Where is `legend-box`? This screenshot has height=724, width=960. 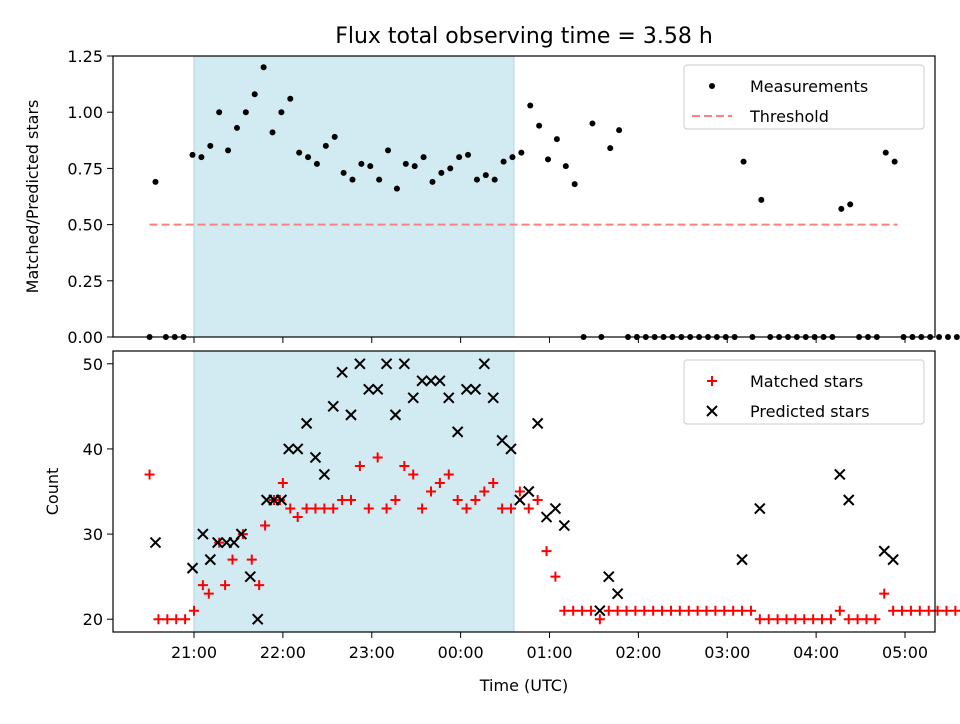 legend-box is located at coordinates (804, 392).